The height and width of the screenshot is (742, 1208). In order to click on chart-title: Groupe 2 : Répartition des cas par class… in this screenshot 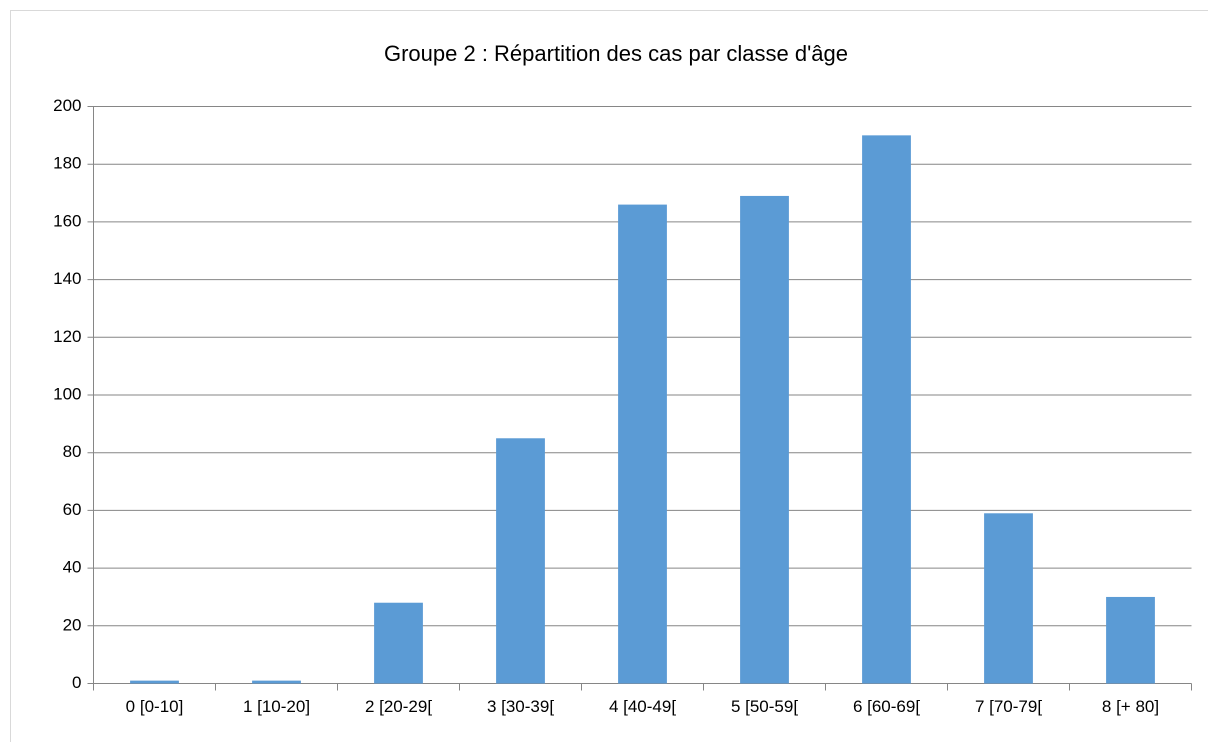, I will do `click(616, 53)`.